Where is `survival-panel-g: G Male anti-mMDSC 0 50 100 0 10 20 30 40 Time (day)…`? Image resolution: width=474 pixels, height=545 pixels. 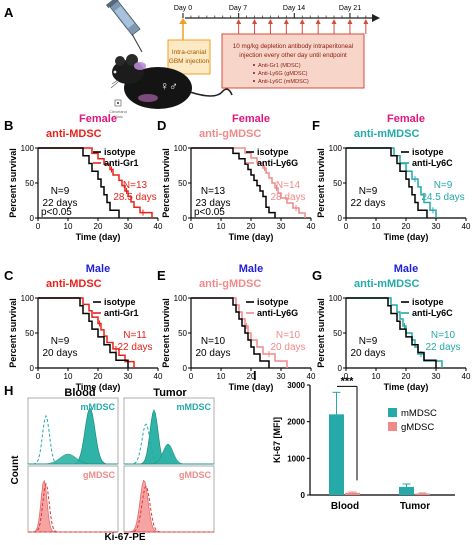 survival-panel-g: G Male anti-mMDSC 0 50 100 0 10 20 30 40 Time (day)… is located at coordinates (391, 327).